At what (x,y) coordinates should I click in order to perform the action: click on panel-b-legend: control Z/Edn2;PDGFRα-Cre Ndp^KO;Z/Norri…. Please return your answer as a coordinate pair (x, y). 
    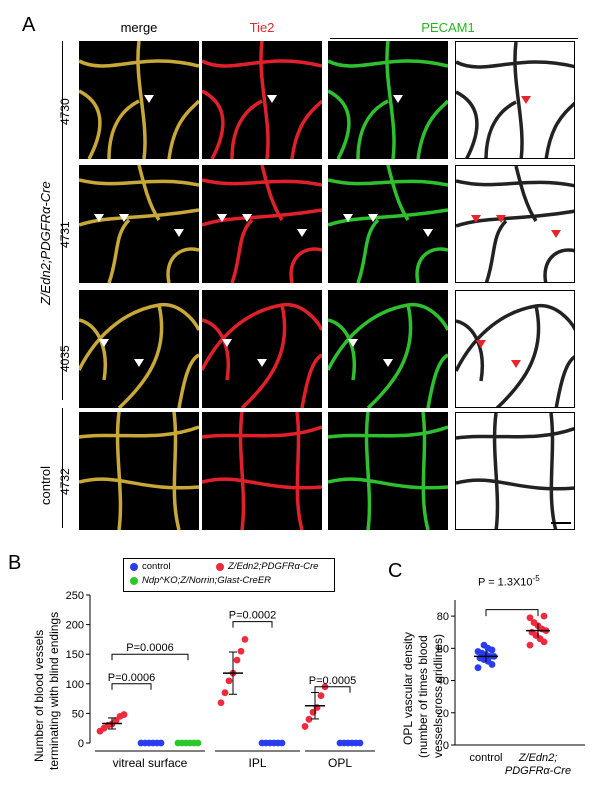
    Looking at the image, I should click on (229, 575).